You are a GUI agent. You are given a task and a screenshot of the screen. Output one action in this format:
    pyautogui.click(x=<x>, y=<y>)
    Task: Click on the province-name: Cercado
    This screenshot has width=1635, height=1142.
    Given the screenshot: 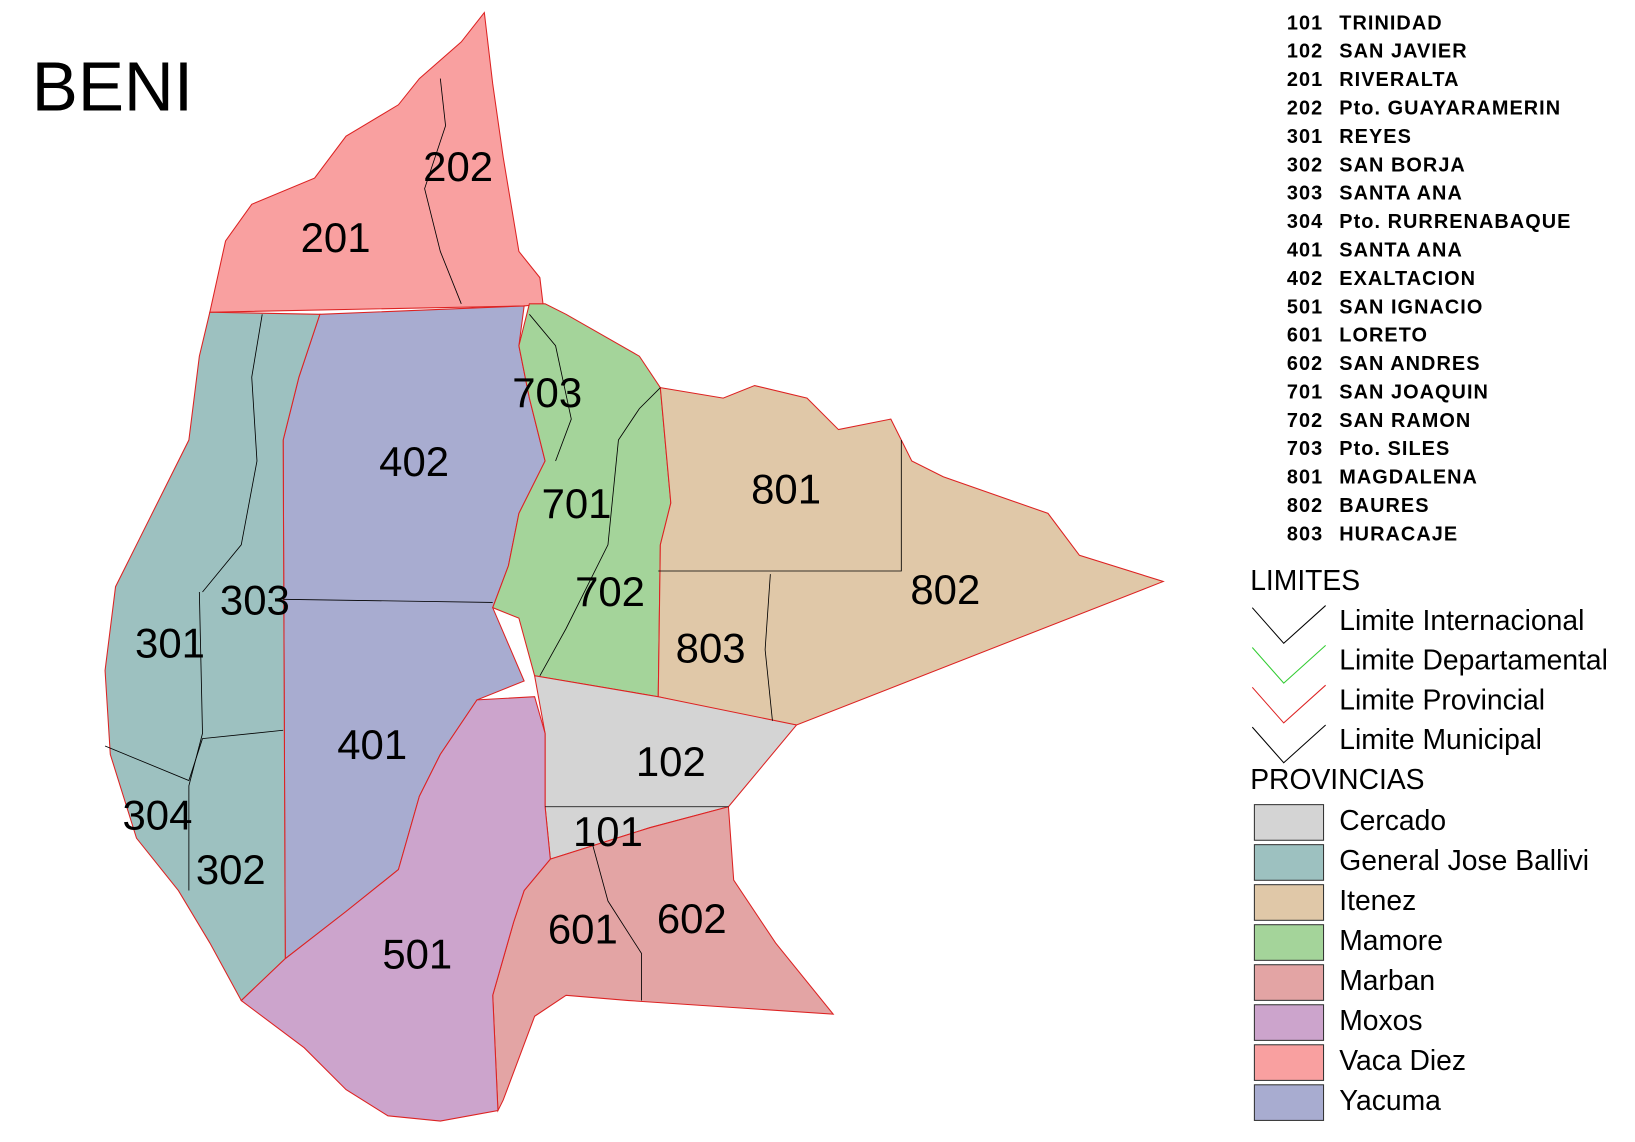 What is the action you would take?
    pyautogui.click(x=1392, y=820)
    